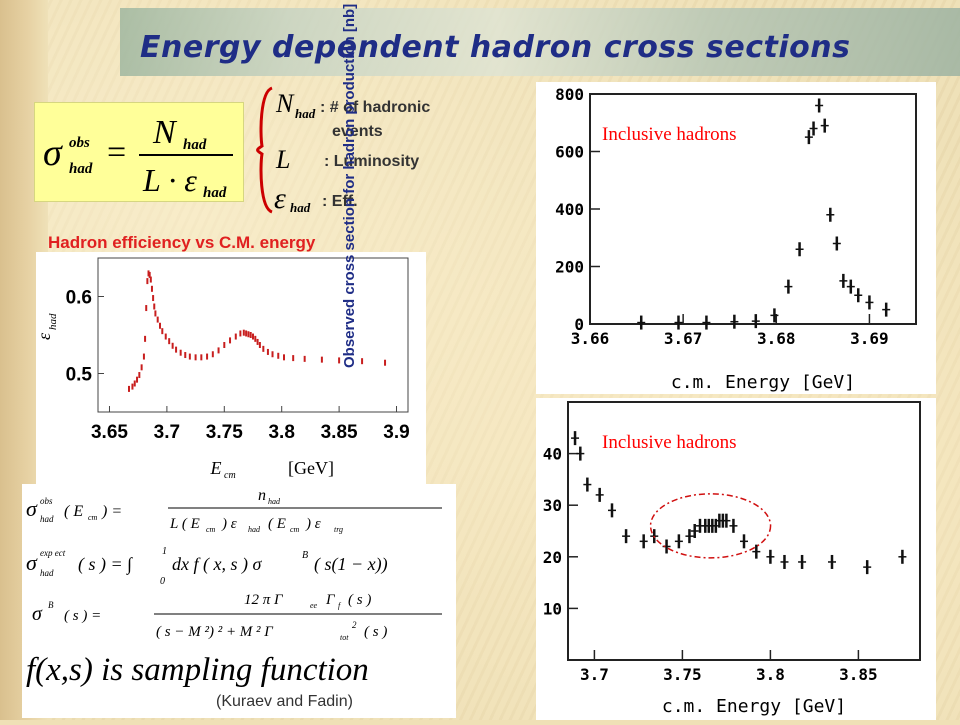  What do you see at coordinates (73, 511) in the screenshot?
I see `svg-text: ( E` at bounding box center [73, 511].